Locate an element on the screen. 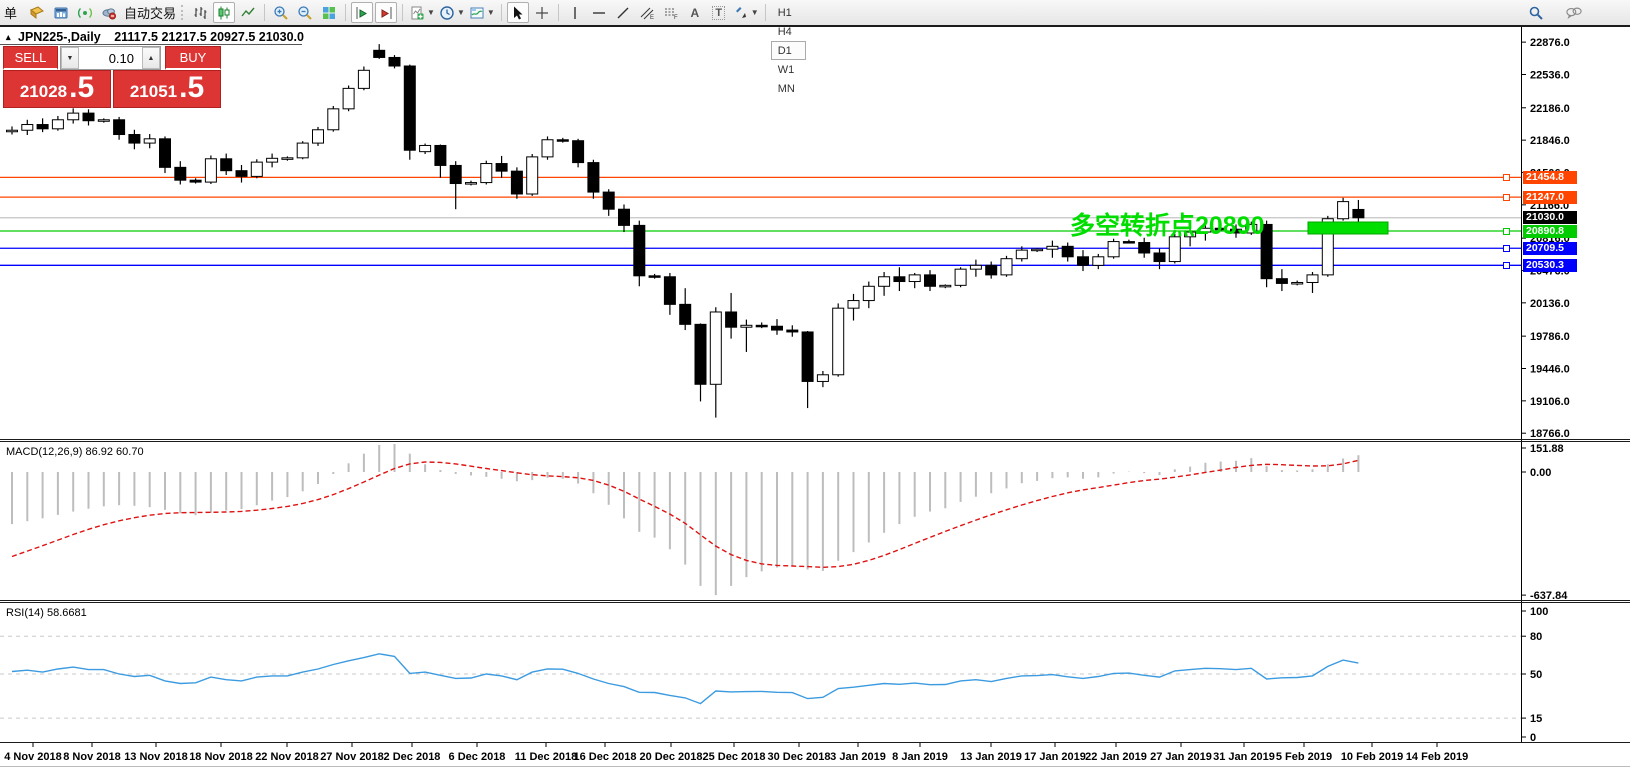  zoom-in-button is located at coordinates (281, 12).